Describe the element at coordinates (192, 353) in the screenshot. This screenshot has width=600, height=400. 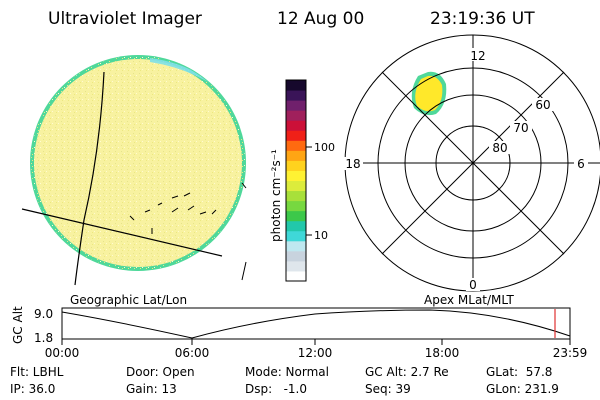
I see `time-tick-0600: 06:00` at that location.